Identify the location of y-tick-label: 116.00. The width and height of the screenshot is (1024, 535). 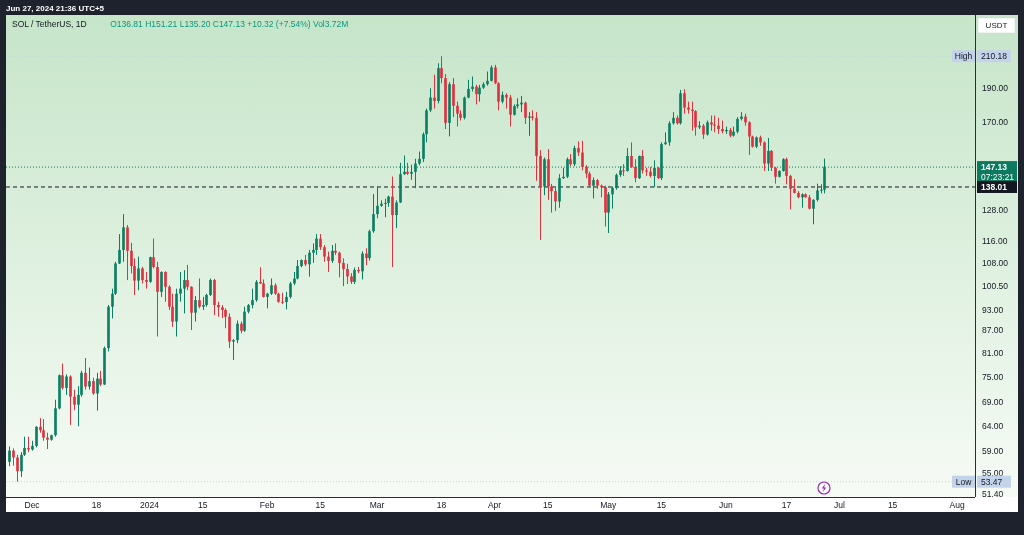
(995, 240).